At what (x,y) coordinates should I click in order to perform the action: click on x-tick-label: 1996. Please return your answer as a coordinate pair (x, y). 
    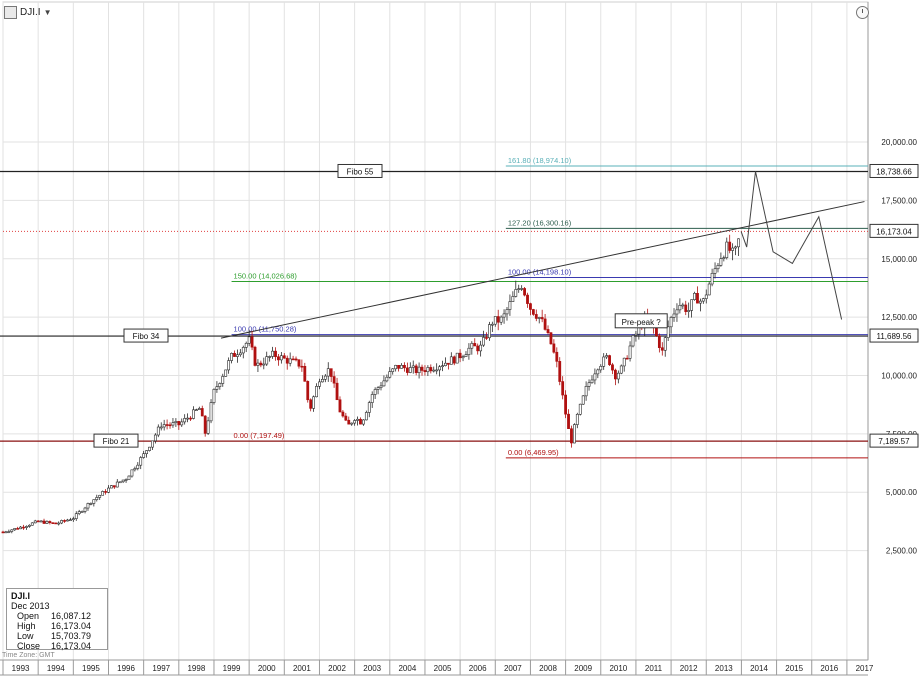
    Looking at the image, I should click on (126, 668).